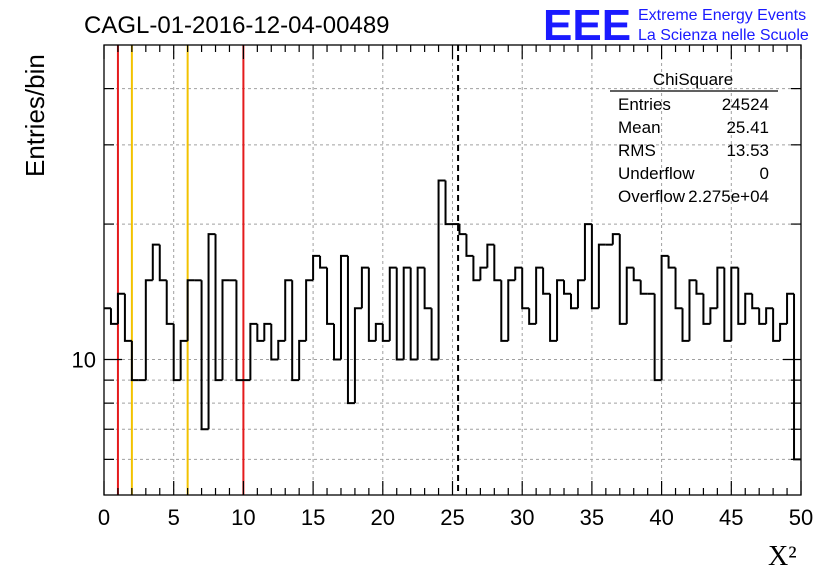 The width and height of the screenshot is (836, 572). What do you see at coordinates (84, 360) in the screenshot?
I see `y-tick-label: 10` at bounding box center [84, 360].